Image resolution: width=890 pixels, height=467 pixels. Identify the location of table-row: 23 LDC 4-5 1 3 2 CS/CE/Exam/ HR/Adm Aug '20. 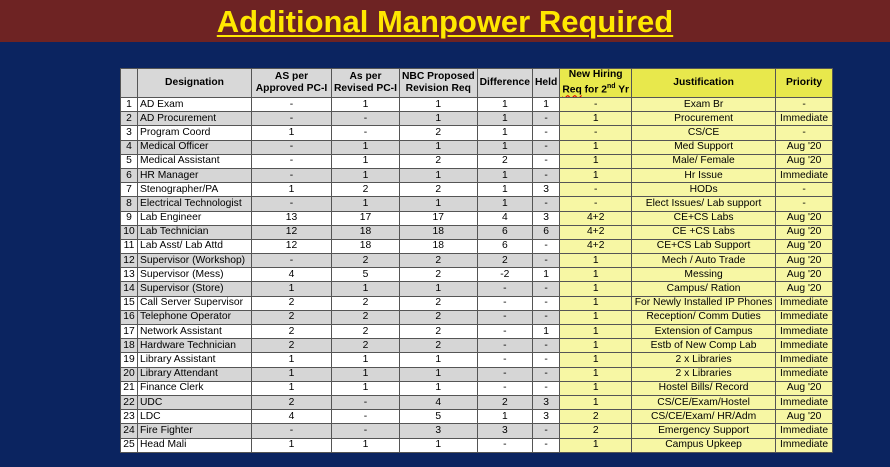
(477, 417).